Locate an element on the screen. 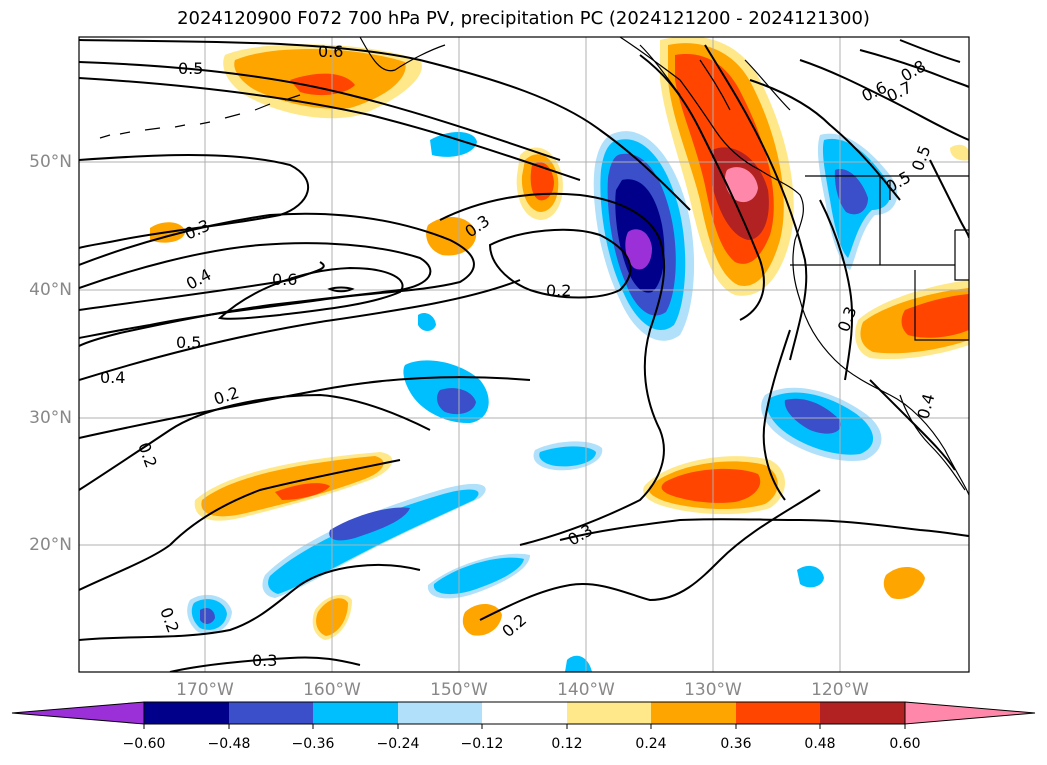  colorbar-tick-label: 0.60 is located at coordinates (905, 744).